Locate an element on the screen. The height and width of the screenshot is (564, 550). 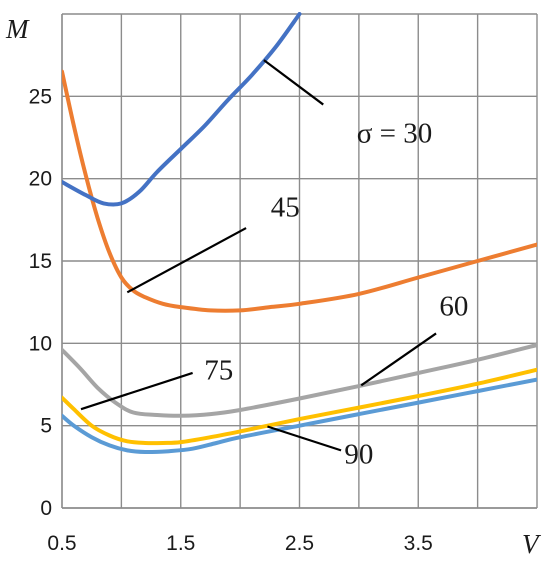
series-label-75: 75 is located at coordinates (218, 371).